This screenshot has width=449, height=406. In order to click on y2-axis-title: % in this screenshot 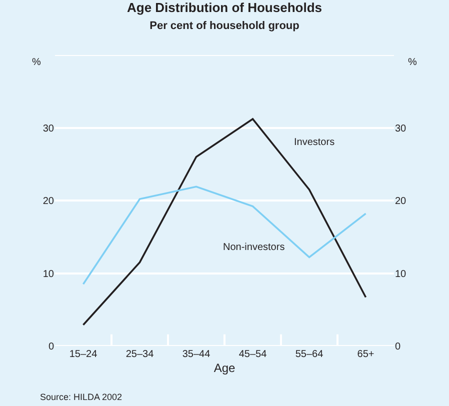, I will do `click(412, 62)`.